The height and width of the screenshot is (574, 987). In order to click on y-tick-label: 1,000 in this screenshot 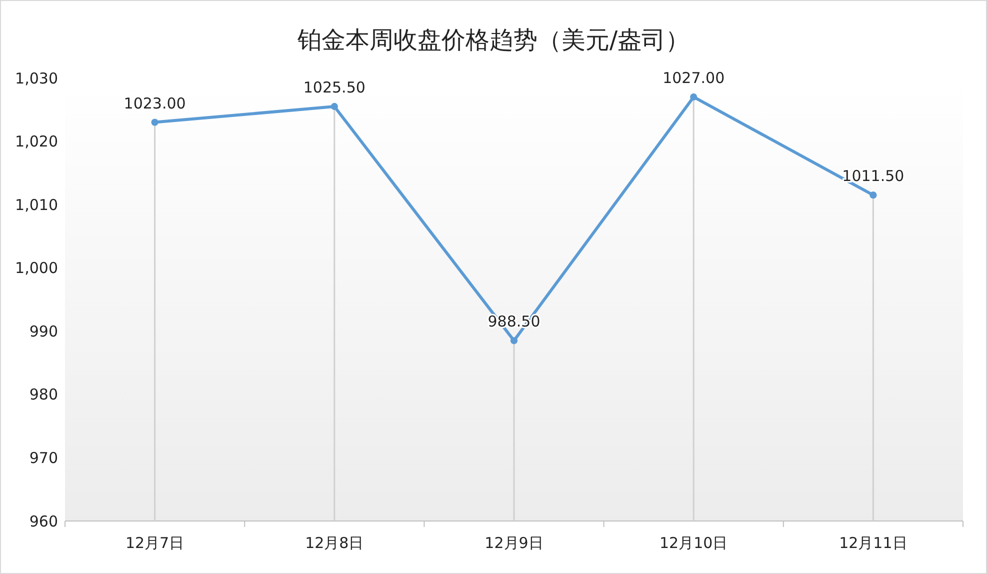, I will do `click(36, 268)`.